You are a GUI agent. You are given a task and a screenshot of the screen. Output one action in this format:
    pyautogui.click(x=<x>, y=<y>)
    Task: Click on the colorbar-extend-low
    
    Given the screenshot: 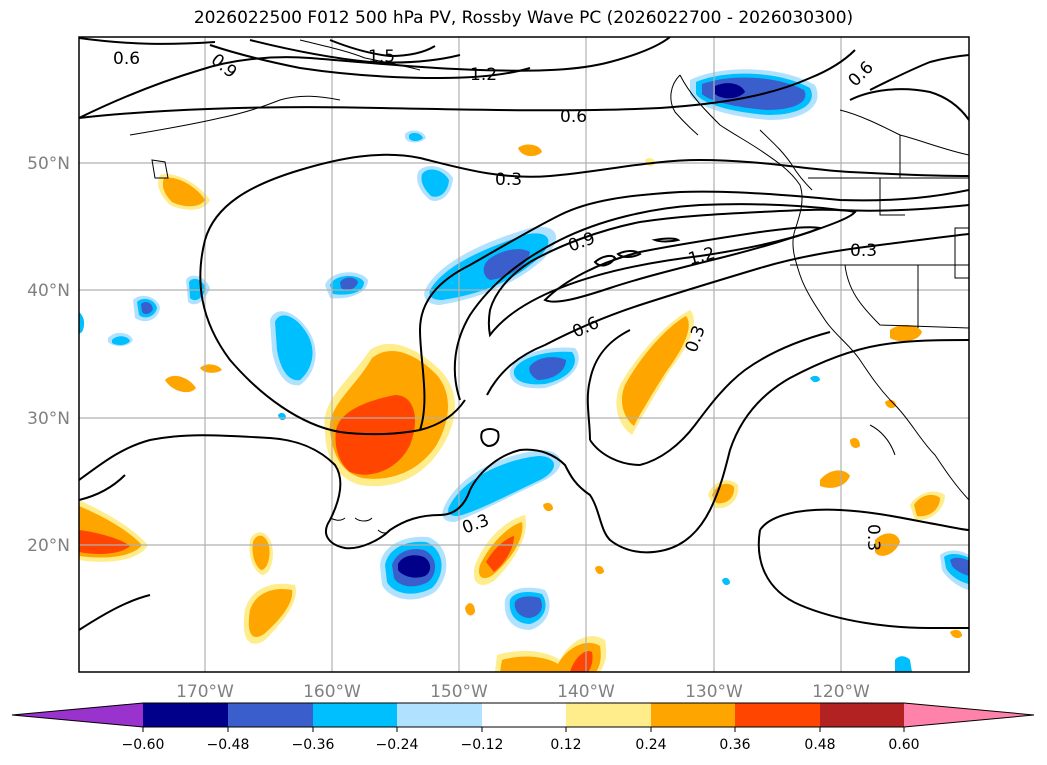 What is the action you would take?
    pyautogui.click(x=77, y=715)
    